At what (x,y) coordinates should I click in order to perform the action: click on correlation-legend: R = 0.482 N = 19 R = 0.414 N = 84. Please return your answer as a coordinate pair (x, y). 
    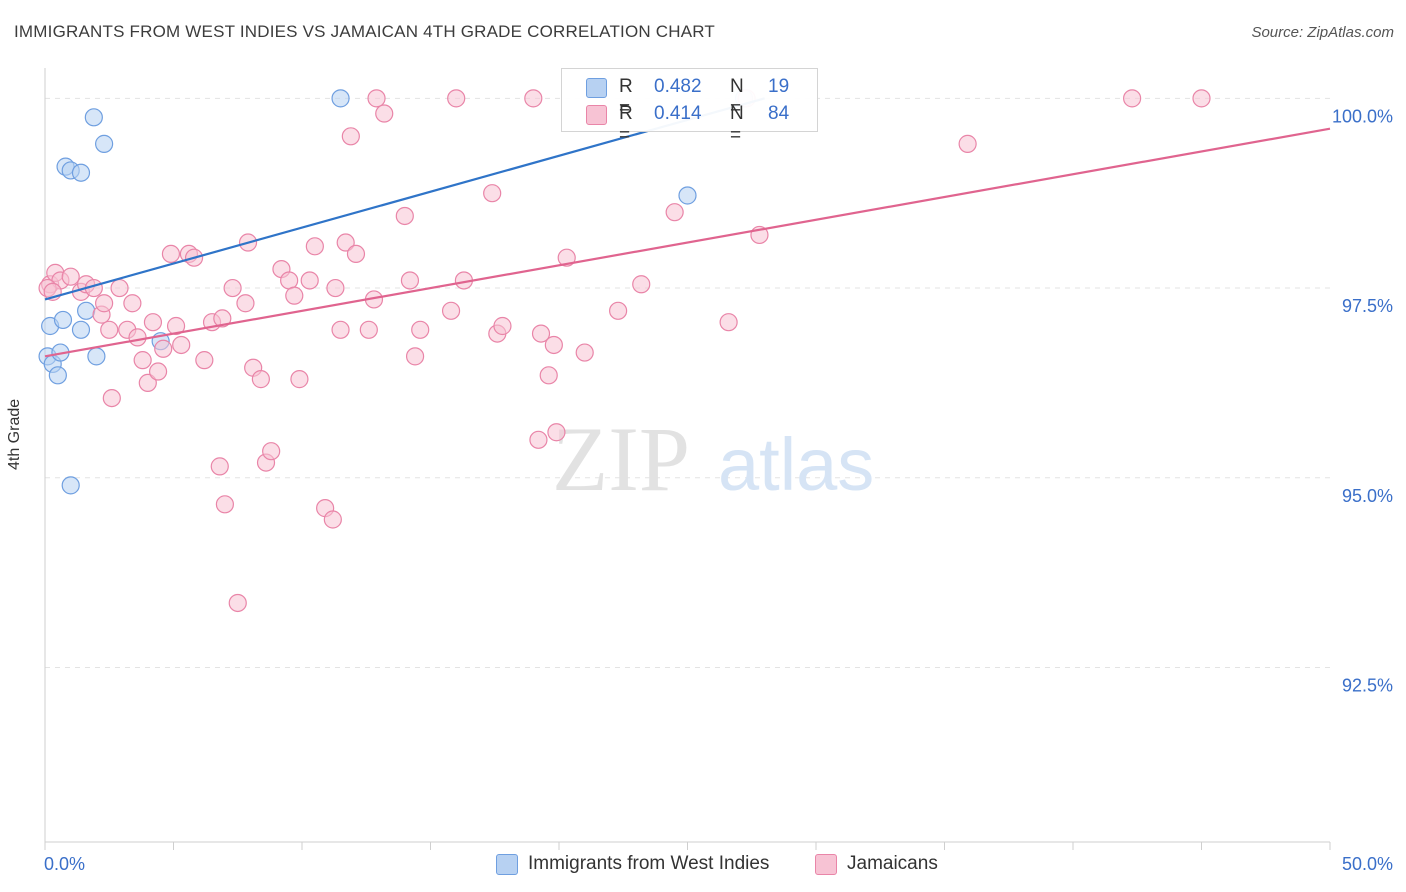
    Looking at the image, I should click on (689, 107).